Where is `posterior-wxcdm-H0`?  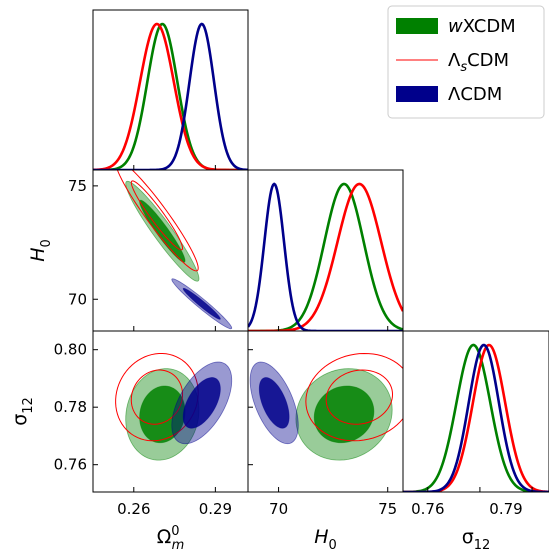 posterior-wxcdm-H0 is located at coordinates (325, 256).